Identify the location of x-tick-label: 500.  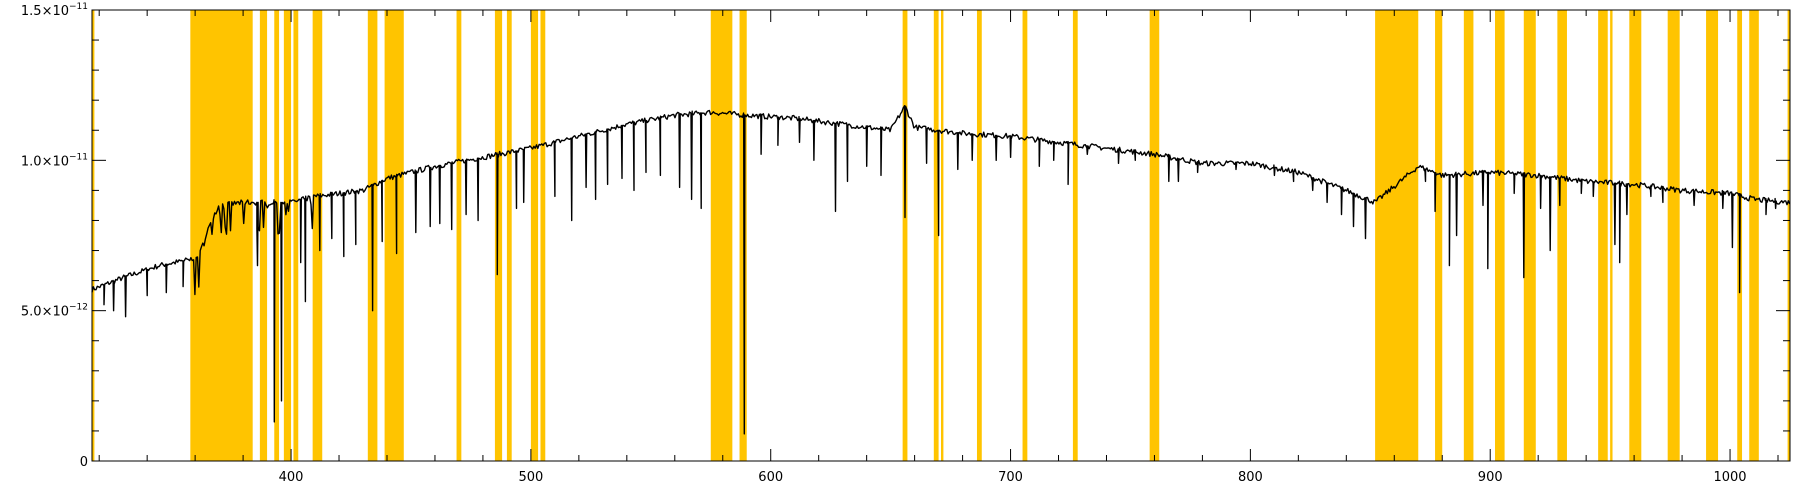
(530, 477).